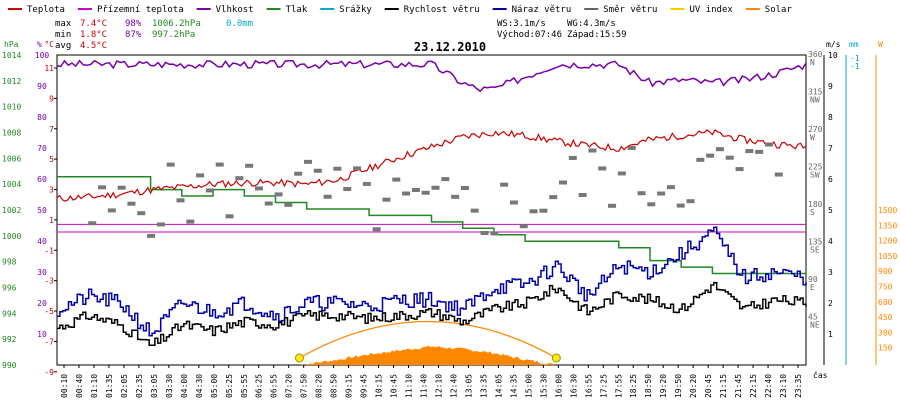 This screenshot has width=900, height=400. What do you see at coordinates (711, 10) in the screenshot?
I see `legend-label-8: UV index` at bounding box center [711, 10].